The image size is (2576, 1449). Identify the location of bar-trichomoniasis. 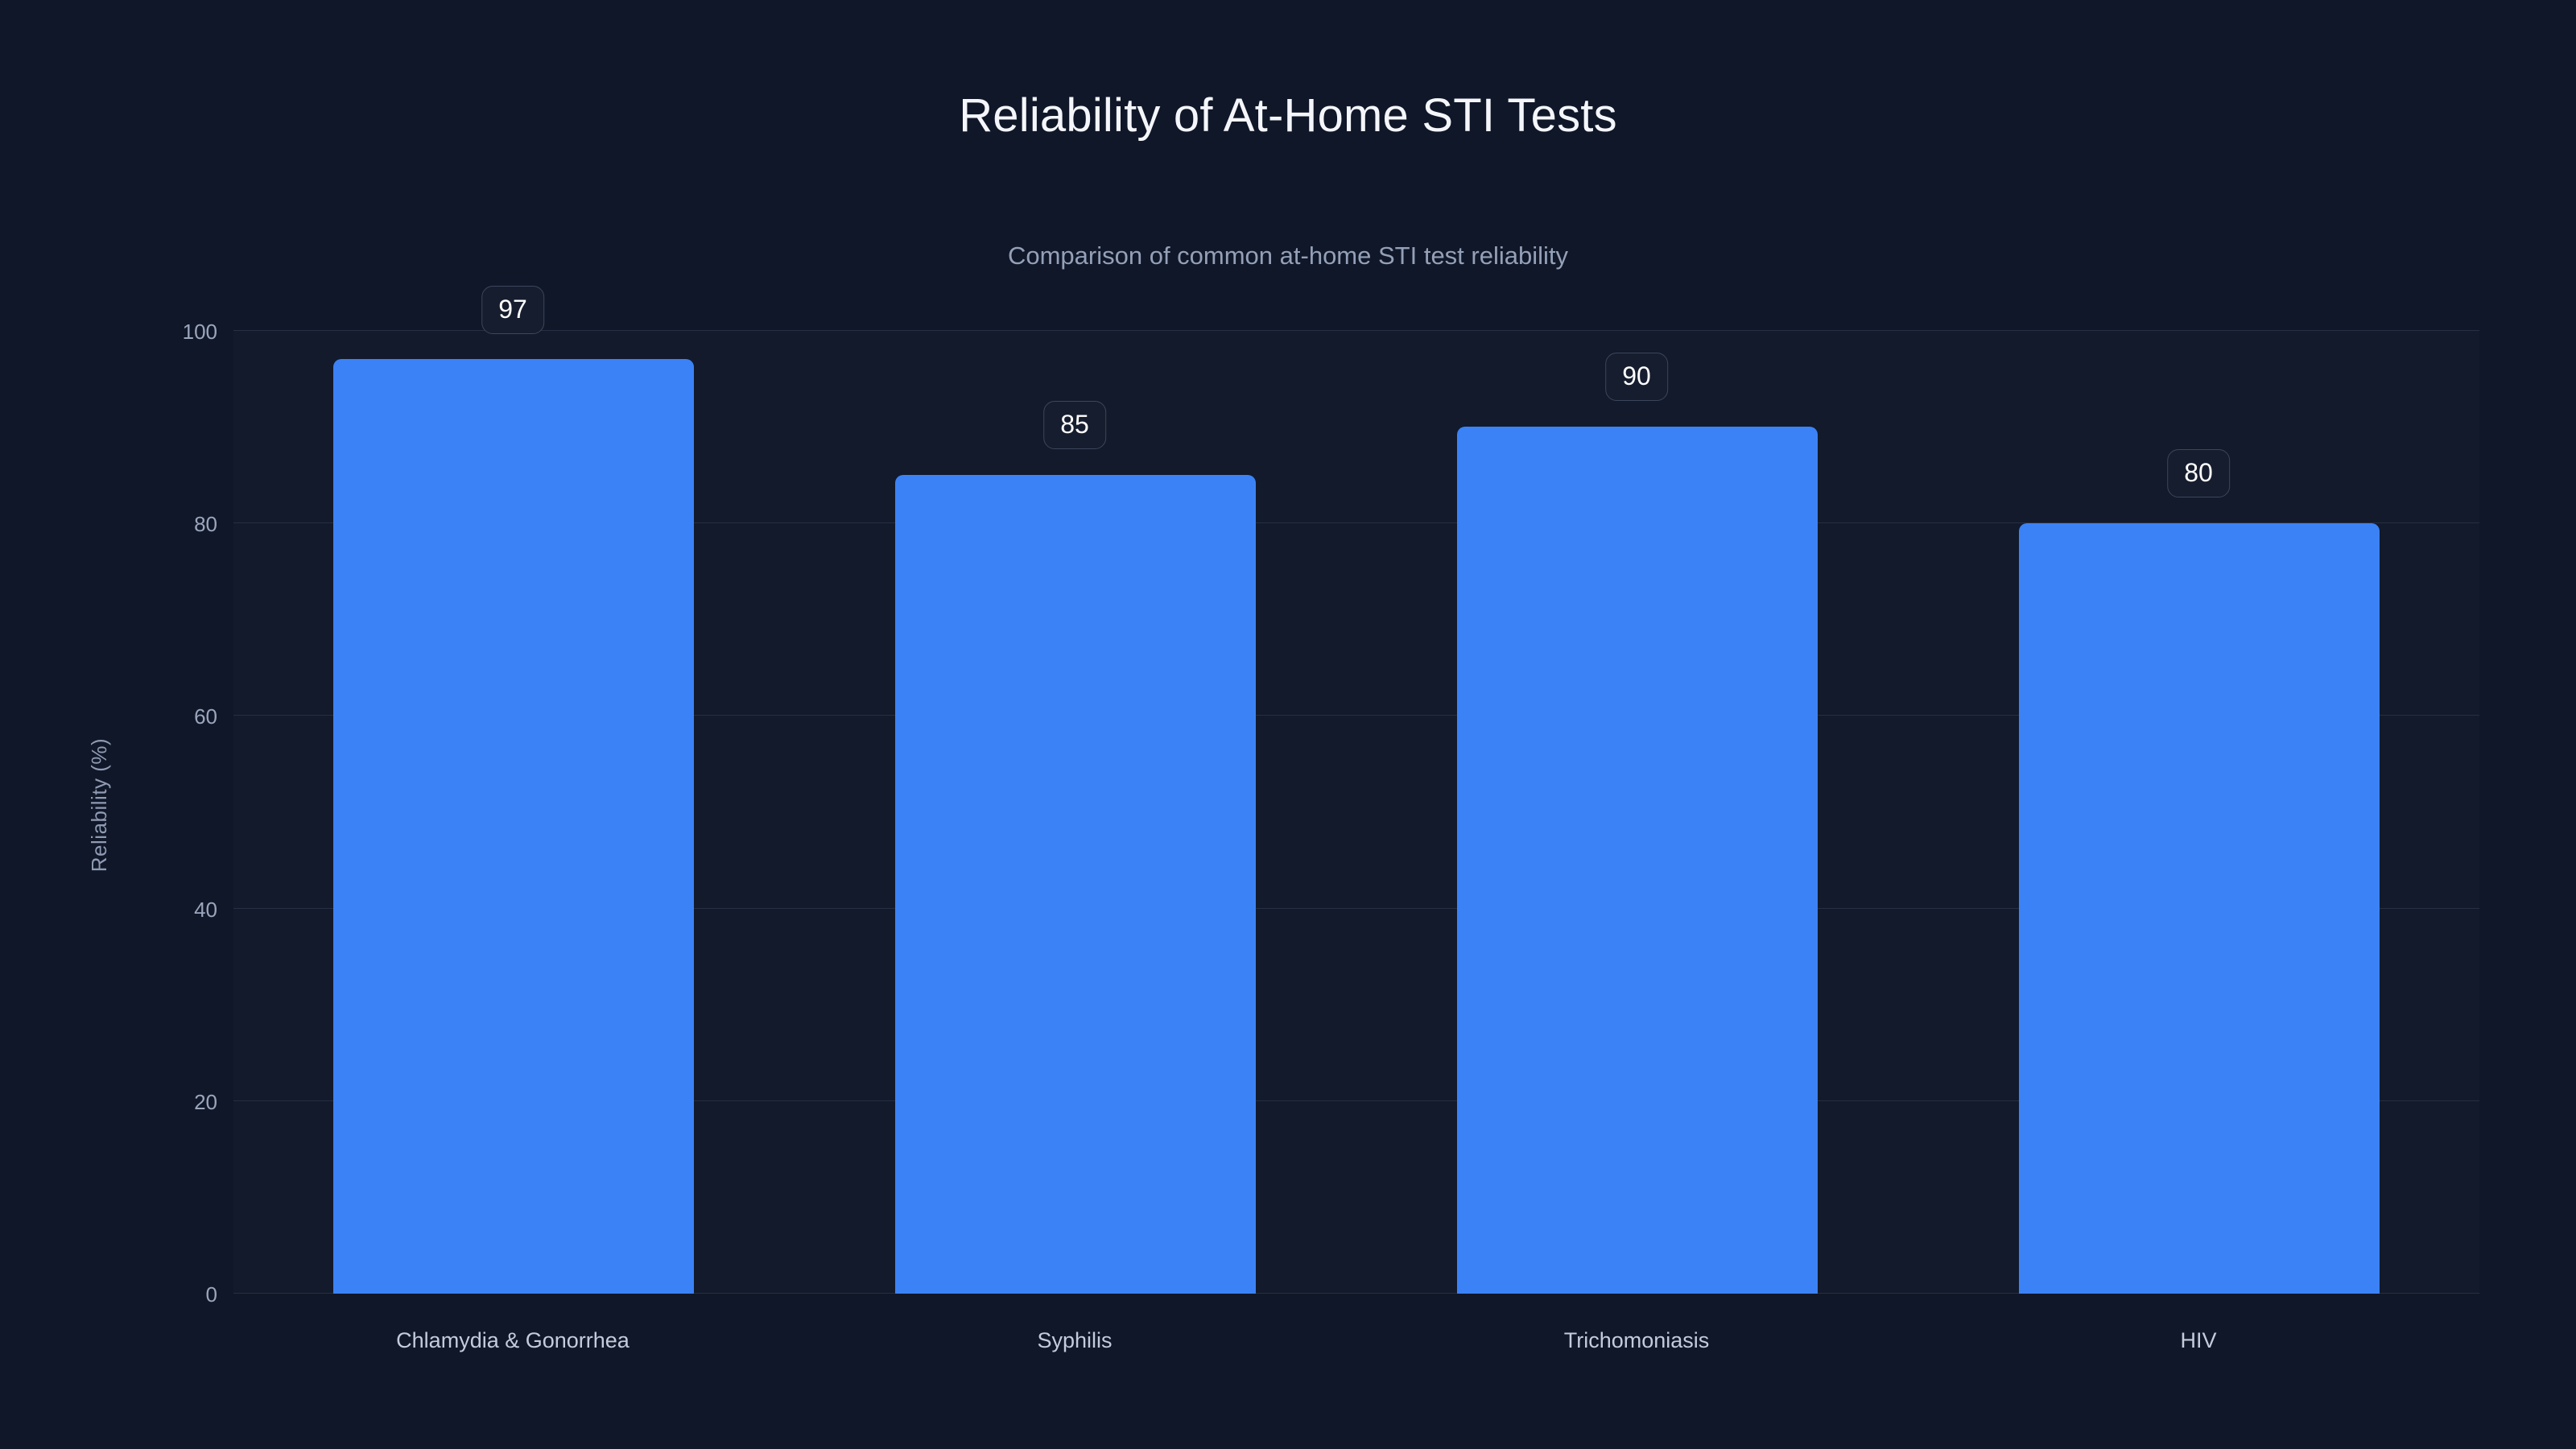
(1637, 860).